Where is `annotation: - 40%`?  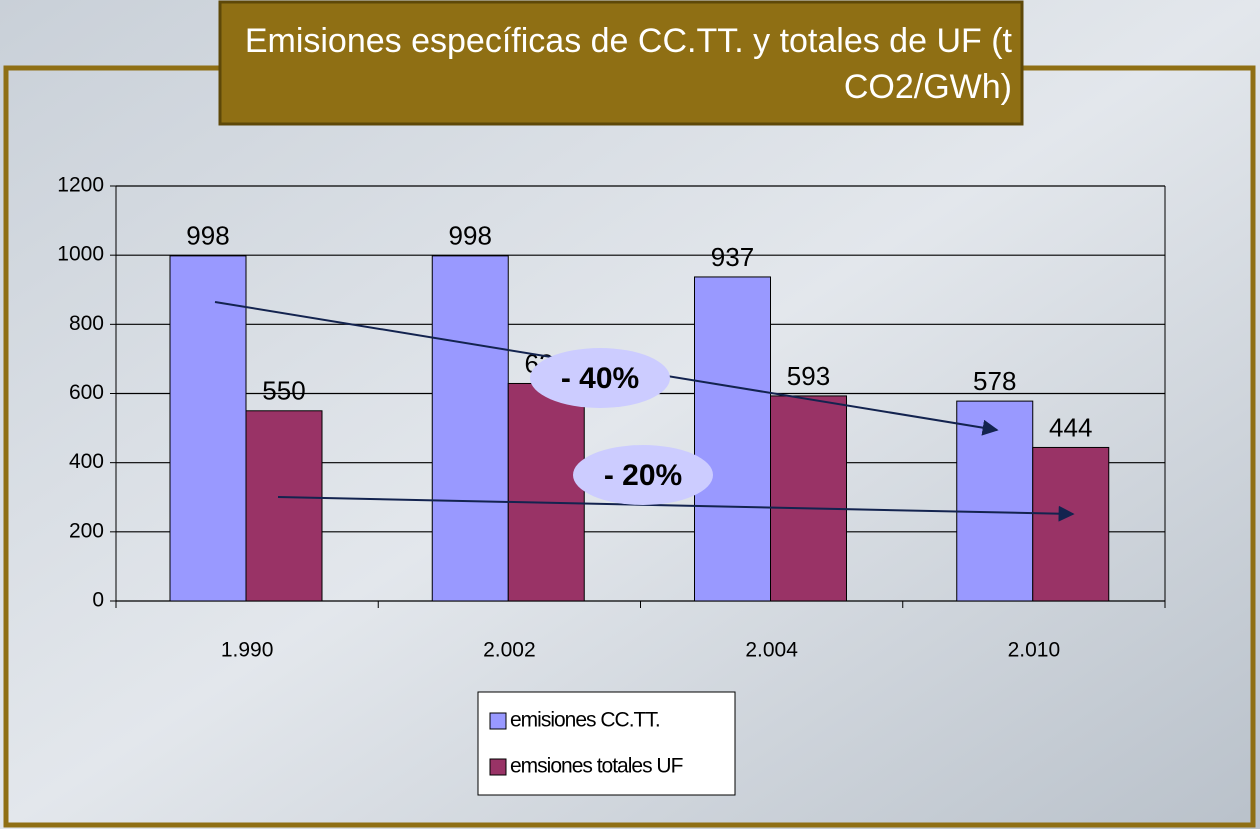 annotation: - 40% is located at coordinates (600, 378).